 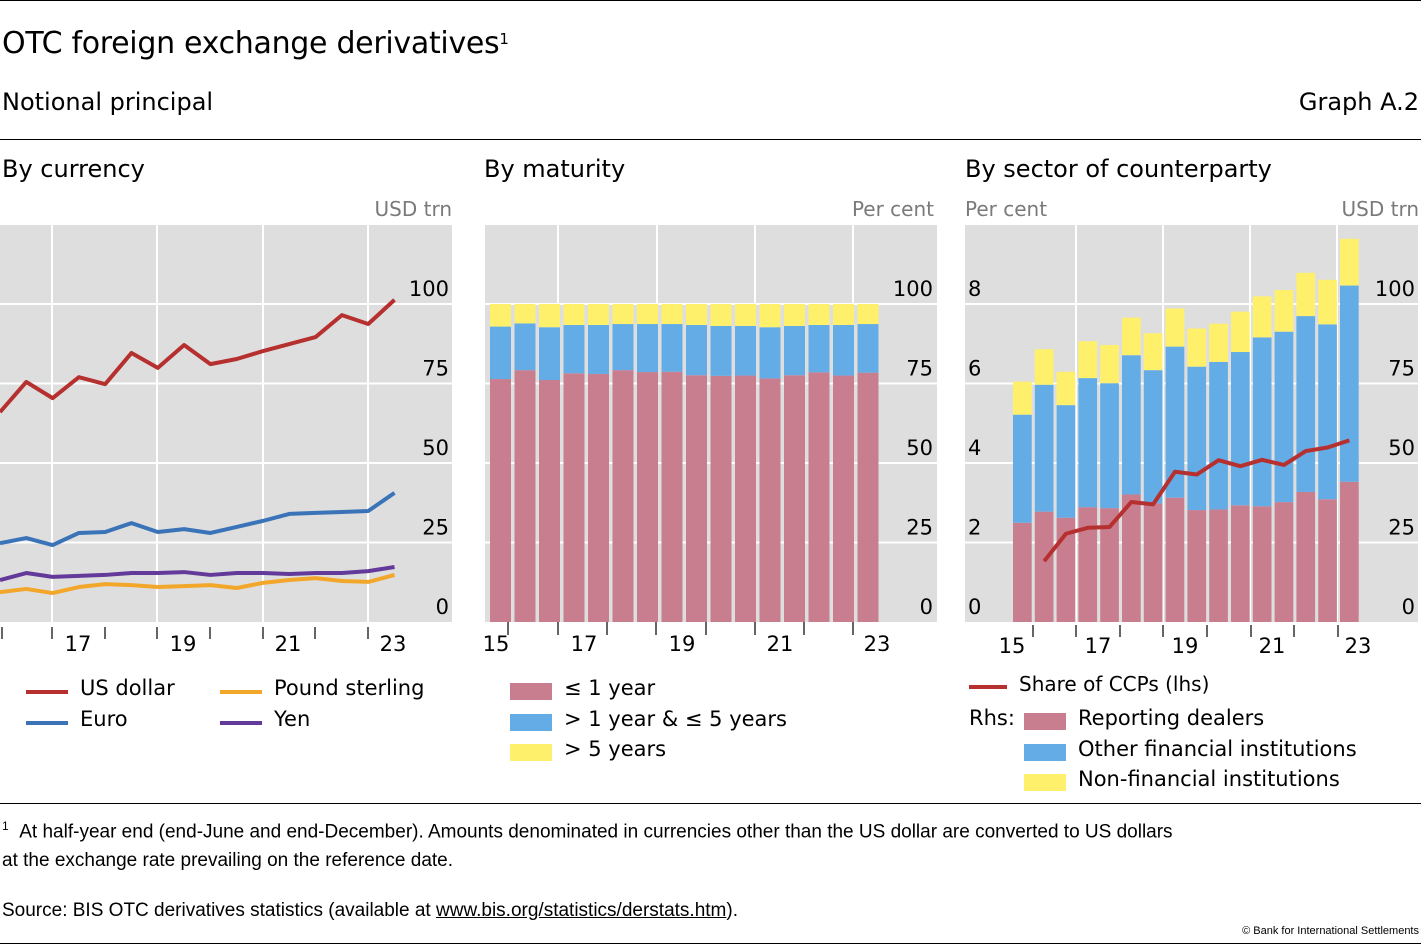 I want to click on y-tick-label: 75, so click(x=435, y=369).